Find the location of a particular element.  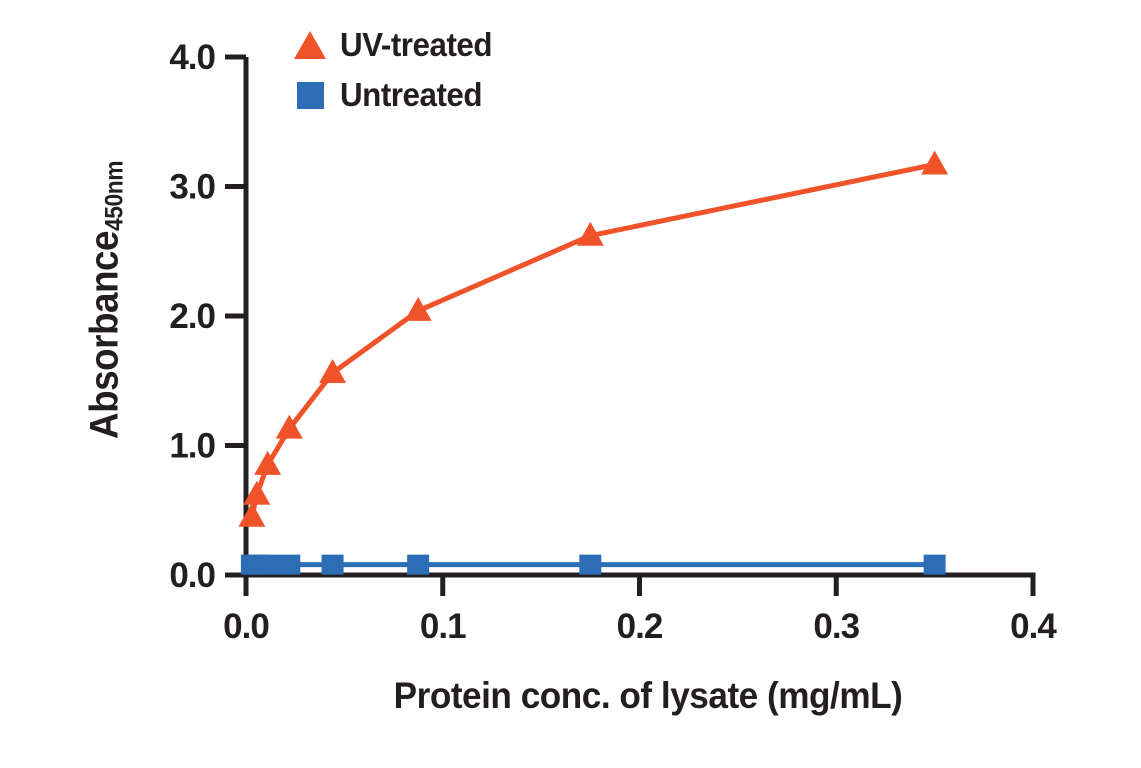

y-tick-label: 2.0 is located at coordinates (192, 316).